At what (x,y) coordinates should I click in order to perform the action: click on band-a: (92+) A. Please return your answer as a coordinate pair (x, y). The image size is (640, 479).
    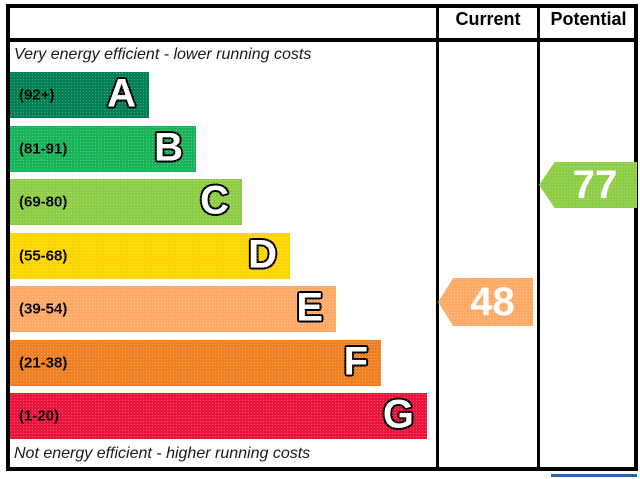
    Looking at the image, I should click on (79, 95).